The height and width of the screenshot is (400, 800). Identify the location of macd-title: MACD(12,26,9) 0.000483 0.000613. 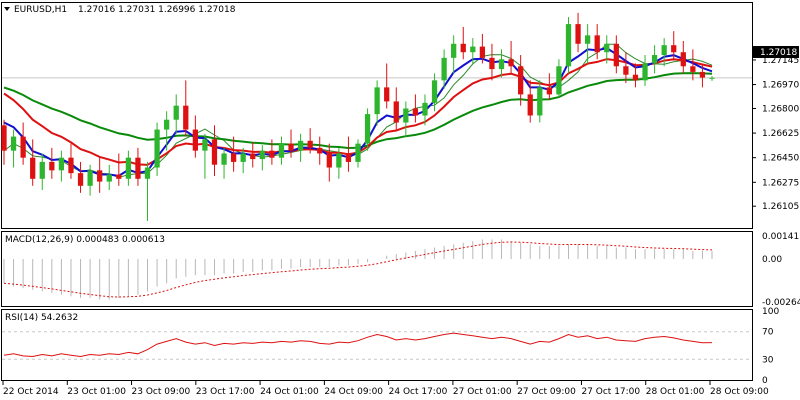
(85, 240).